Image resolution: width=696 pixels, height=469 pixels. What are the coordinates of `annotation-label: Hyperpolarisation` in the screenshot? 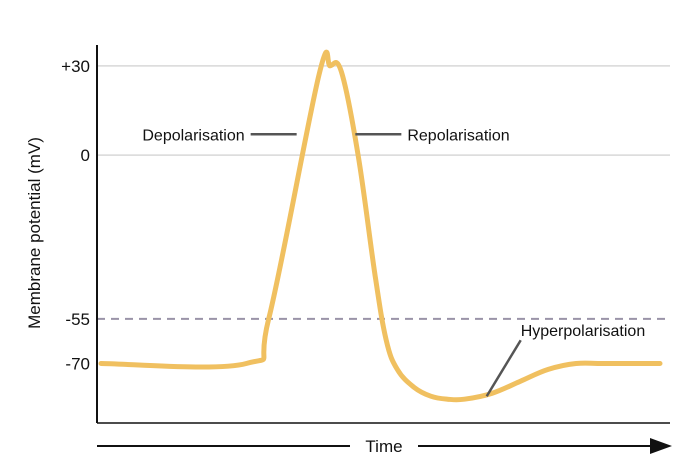 It's located at (583, 331).